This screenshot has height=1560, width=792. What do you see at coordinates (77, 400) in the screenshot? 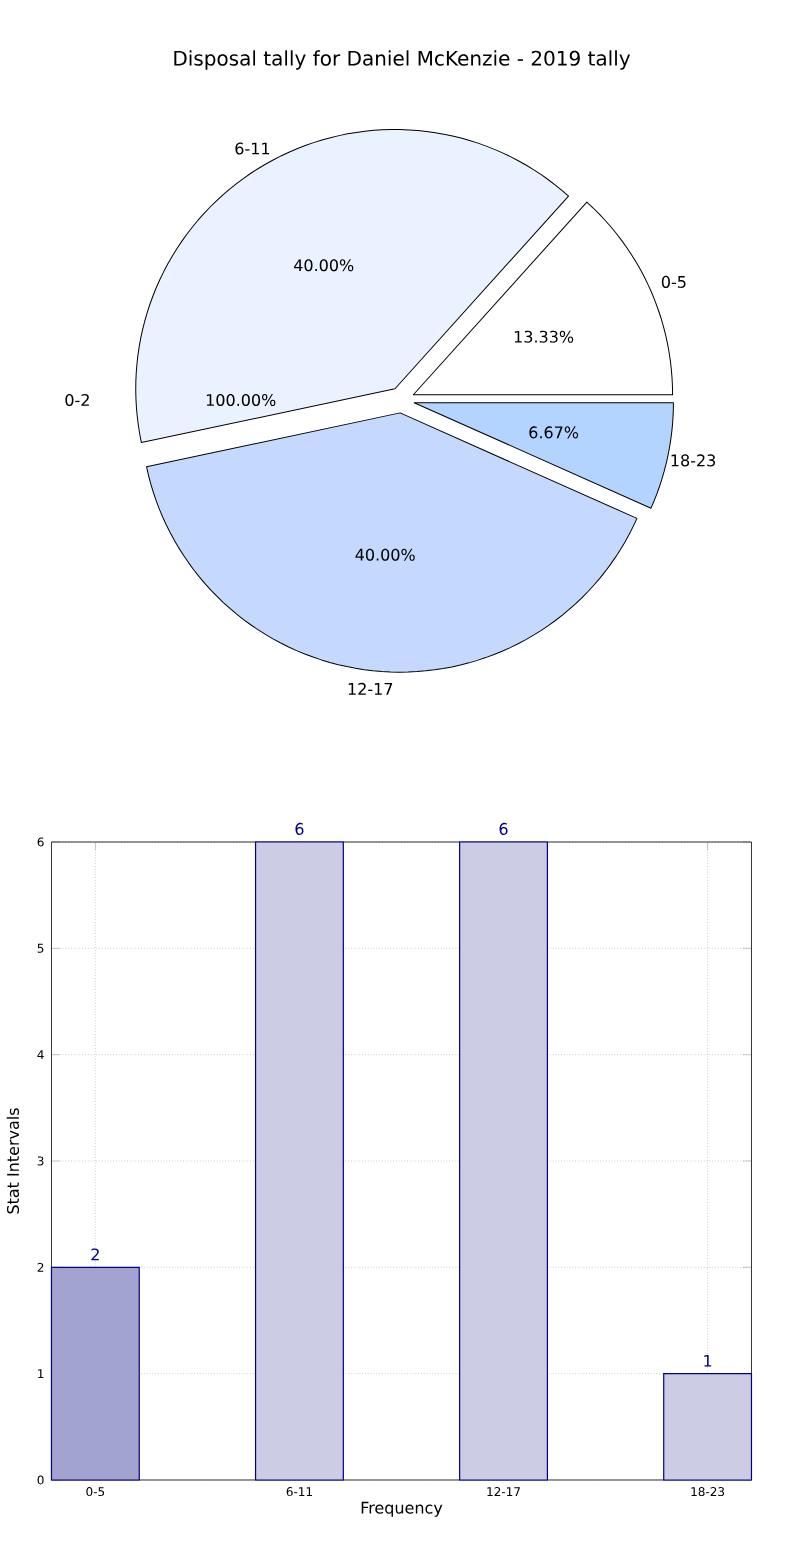
I see `text: 0-2` at bounding box center [77, 400].